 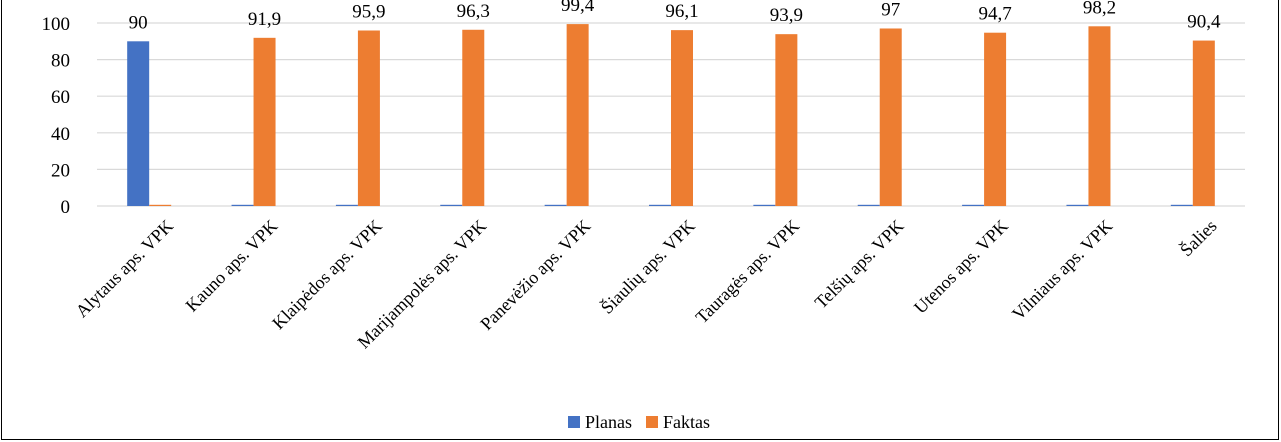 What do you see at coordinates (473, 11) in the screenshot?
I see `data-label: 96,3` at bounding box center [473, 11].